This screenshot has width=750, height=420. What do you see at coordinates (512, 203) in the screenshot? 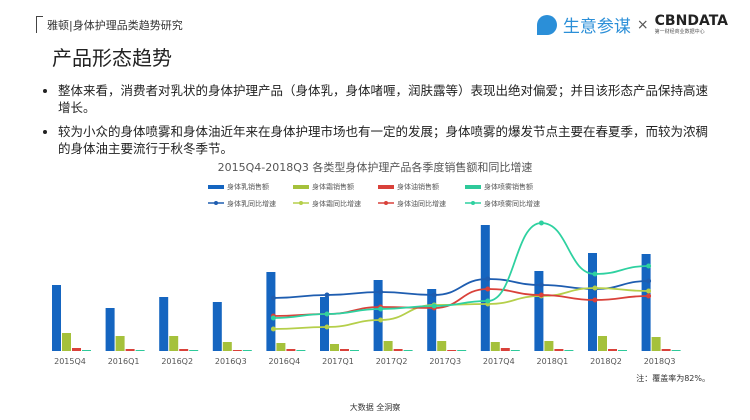
I see `legend-label: 身体喷雾同比增速` at bounding box center [512, 203].